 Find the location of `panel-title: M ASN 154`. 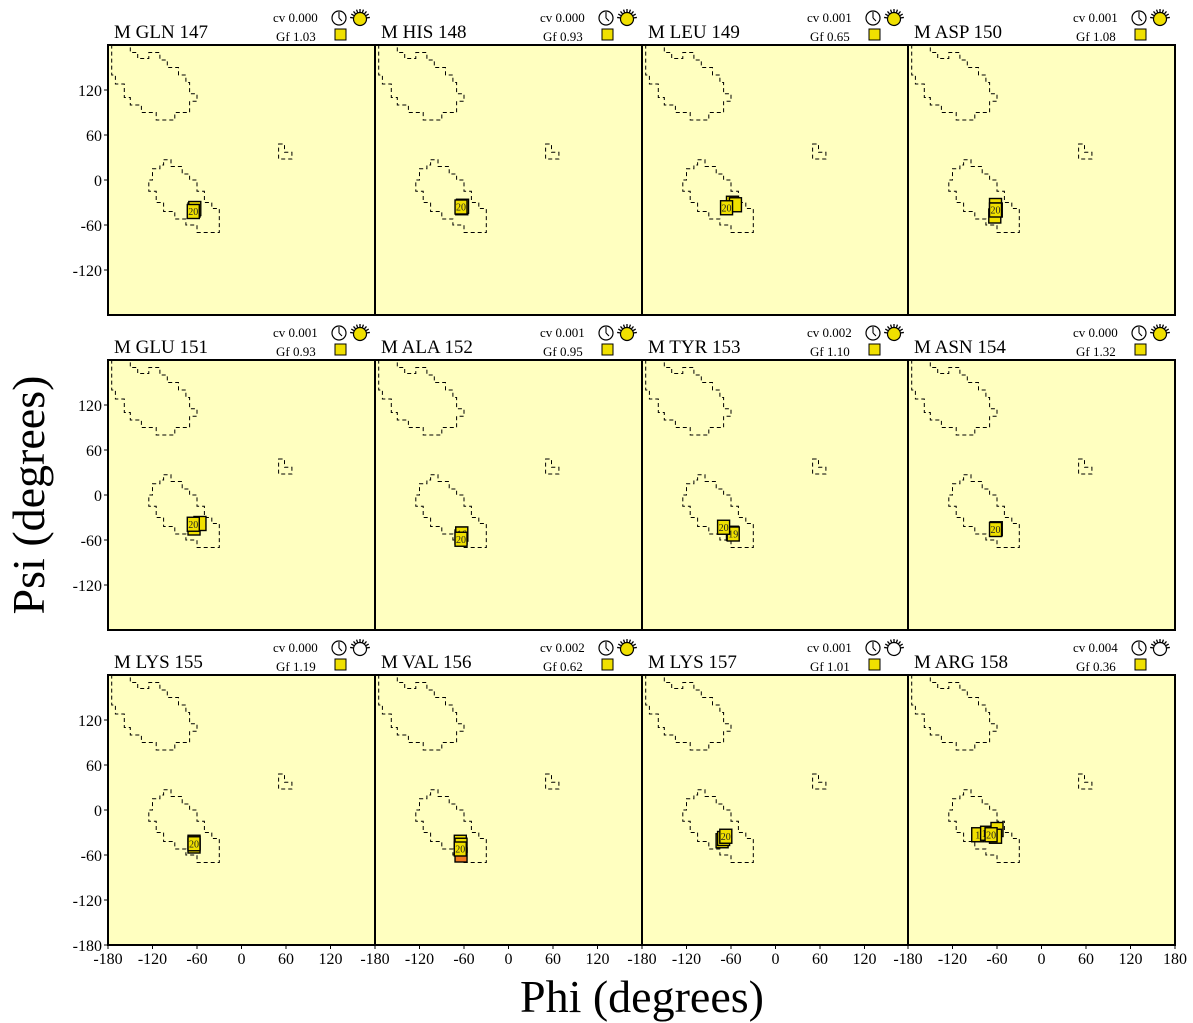

panel-title: M ASN 154 is located at coordinates (960, 347).